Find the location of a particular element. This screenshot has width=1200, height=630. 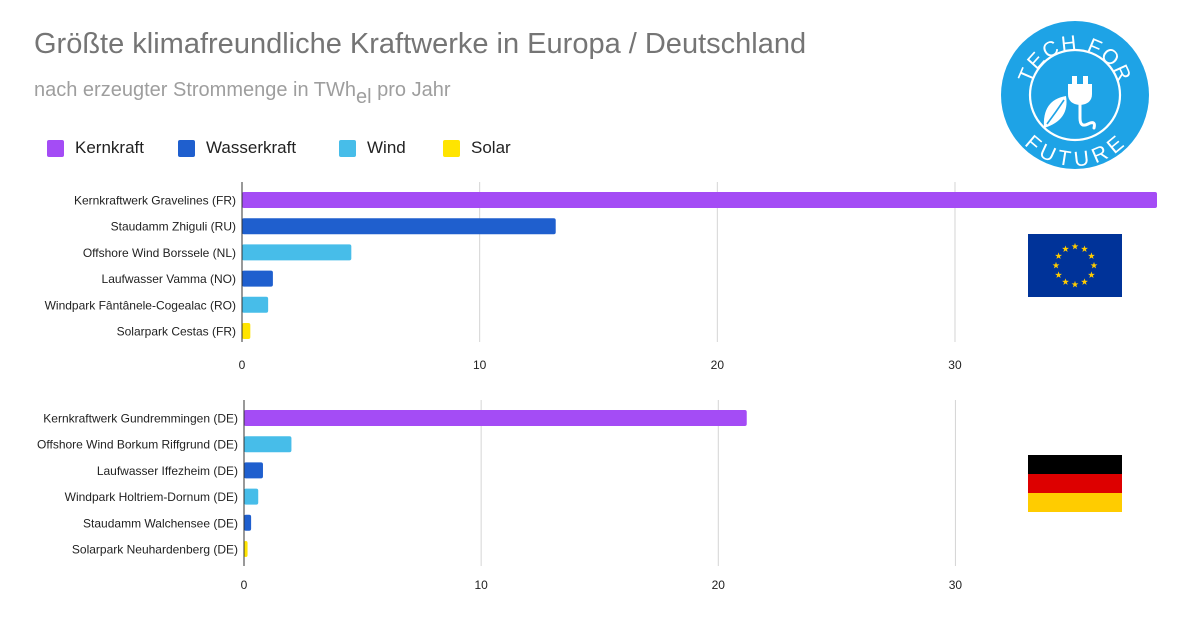

category-label: Kernkraftwerk Gravelines (FR) is located at coordinates (155, 201).